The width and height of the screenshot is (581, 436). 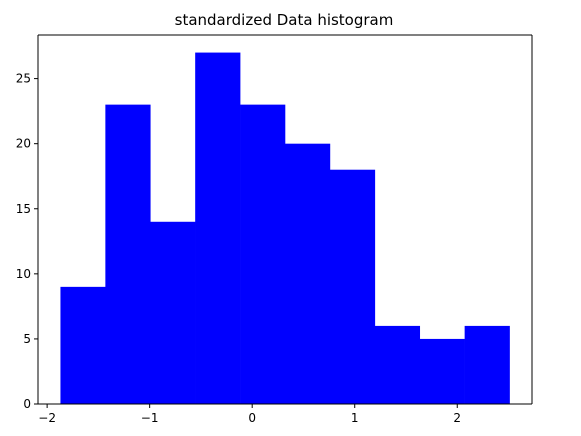 What do you see at coordinates (47, 418) in the screenshot?
I see `x-tick-label: −2` at bounding box center [47, 418].